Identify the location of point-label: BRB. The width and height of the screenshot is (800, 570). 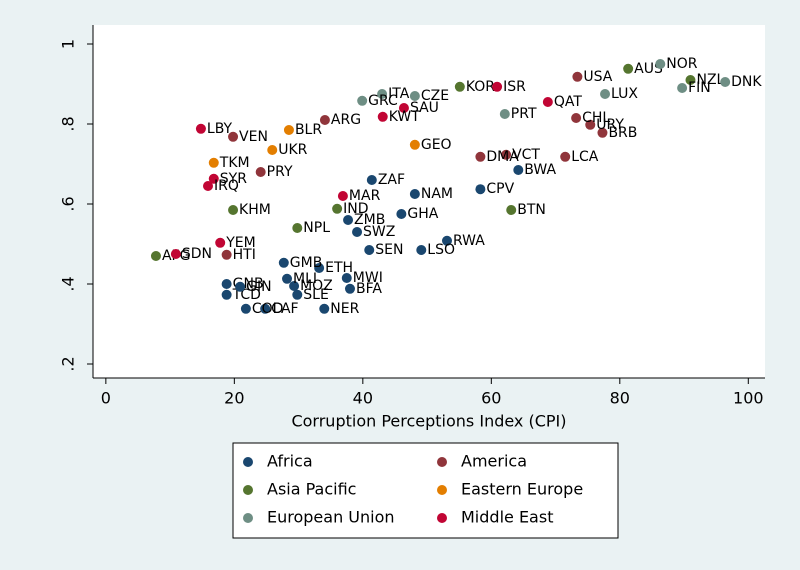
(622, 133).